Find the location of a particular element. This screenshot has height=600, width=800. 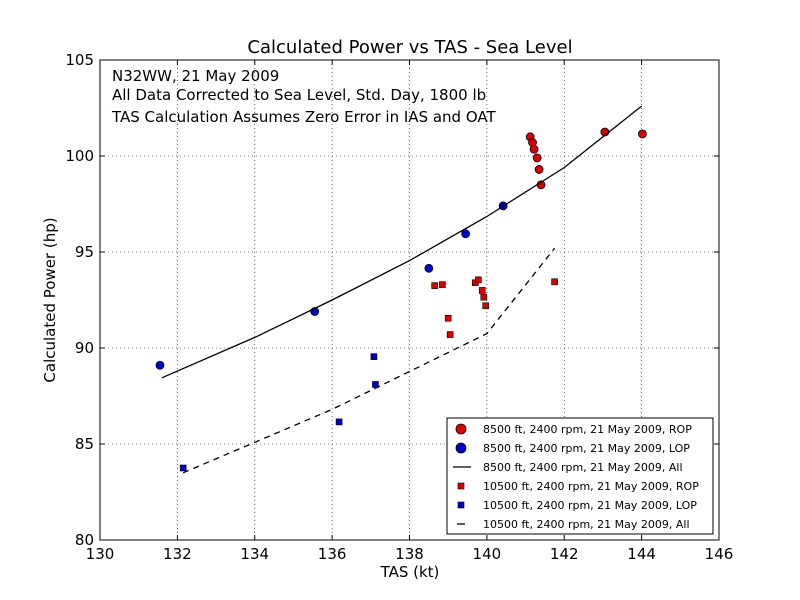

legend-label: 8500 ft, 2400 rpm, 21 May 2009, ROP is located at coordinates (587, 429).